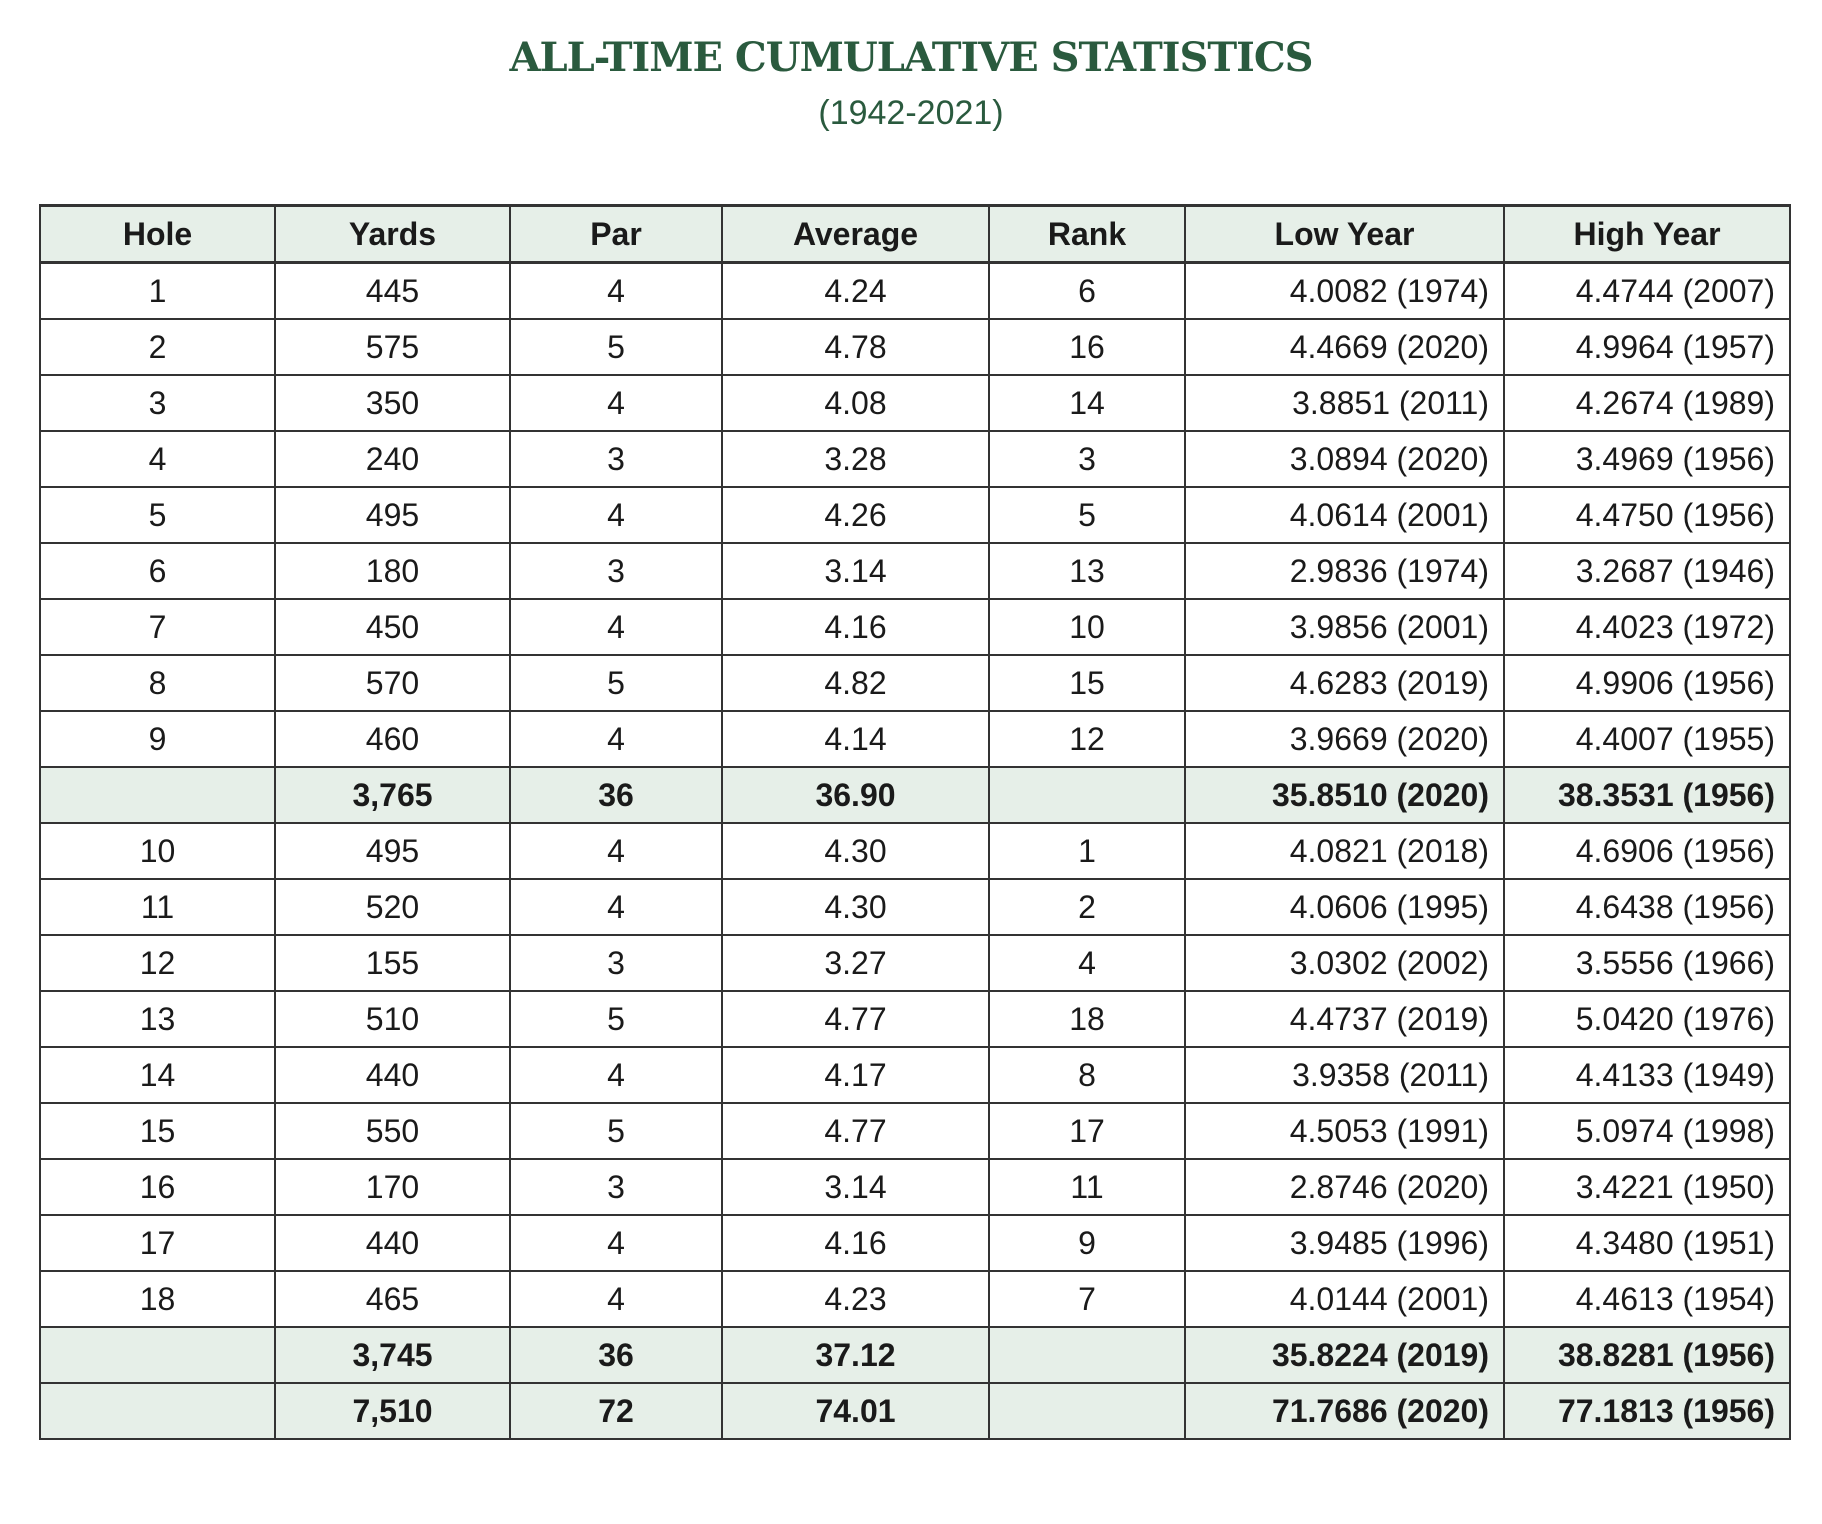 The image size is (1822, 1524). Describe the element at coordinates (1647, 683) in the screenshot. I see `cell-high-year: 4.9906 (1956)` at that location.